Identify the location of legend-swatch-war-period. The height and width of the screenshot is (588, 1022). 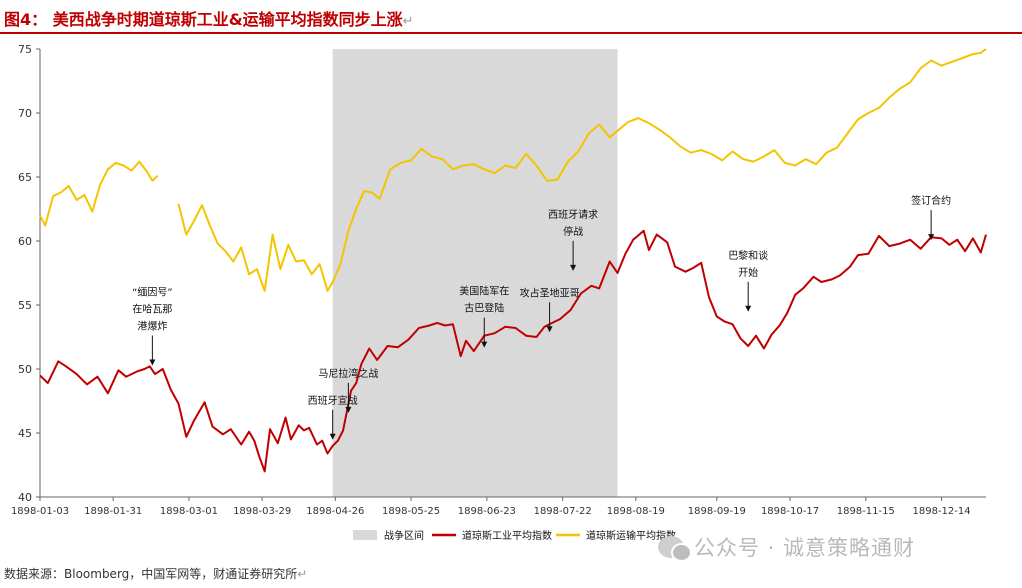
(365, 535).